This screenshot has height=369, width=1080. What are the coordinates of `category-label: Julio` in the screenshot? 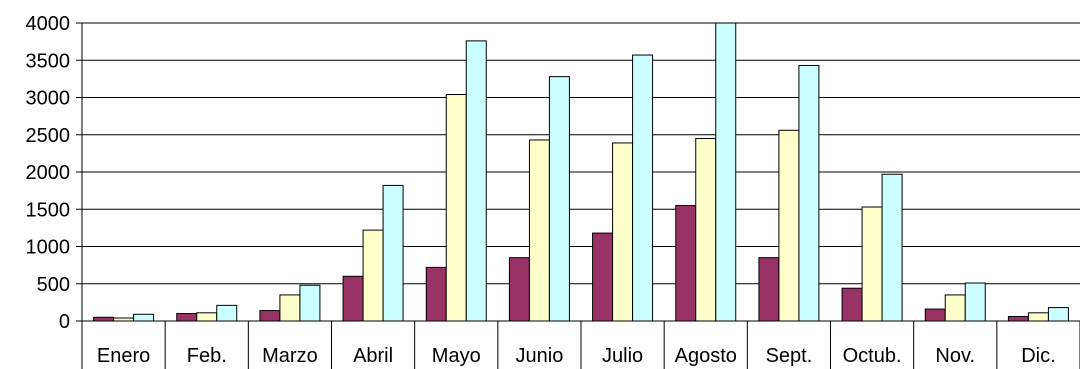 It's located at (622, 356).